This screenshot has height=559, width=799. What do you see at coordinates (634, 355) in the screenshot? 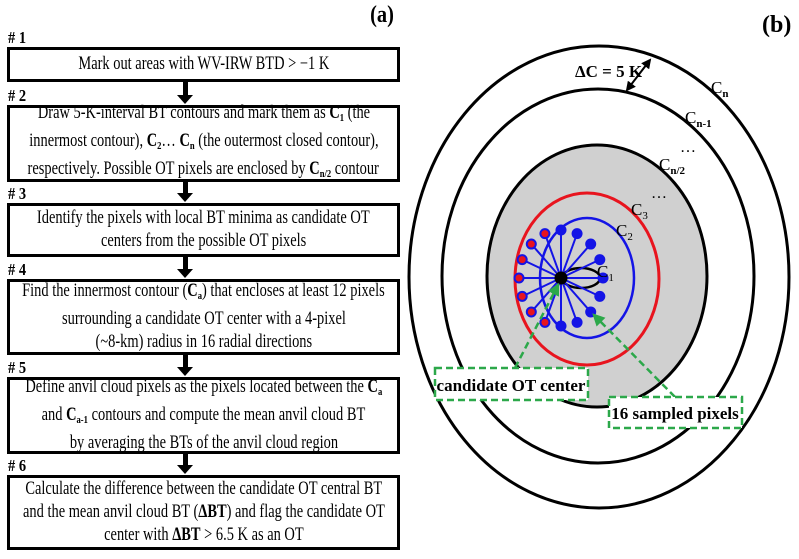
I see `callout-pixels-pointer` at bounding box center [634, 355].